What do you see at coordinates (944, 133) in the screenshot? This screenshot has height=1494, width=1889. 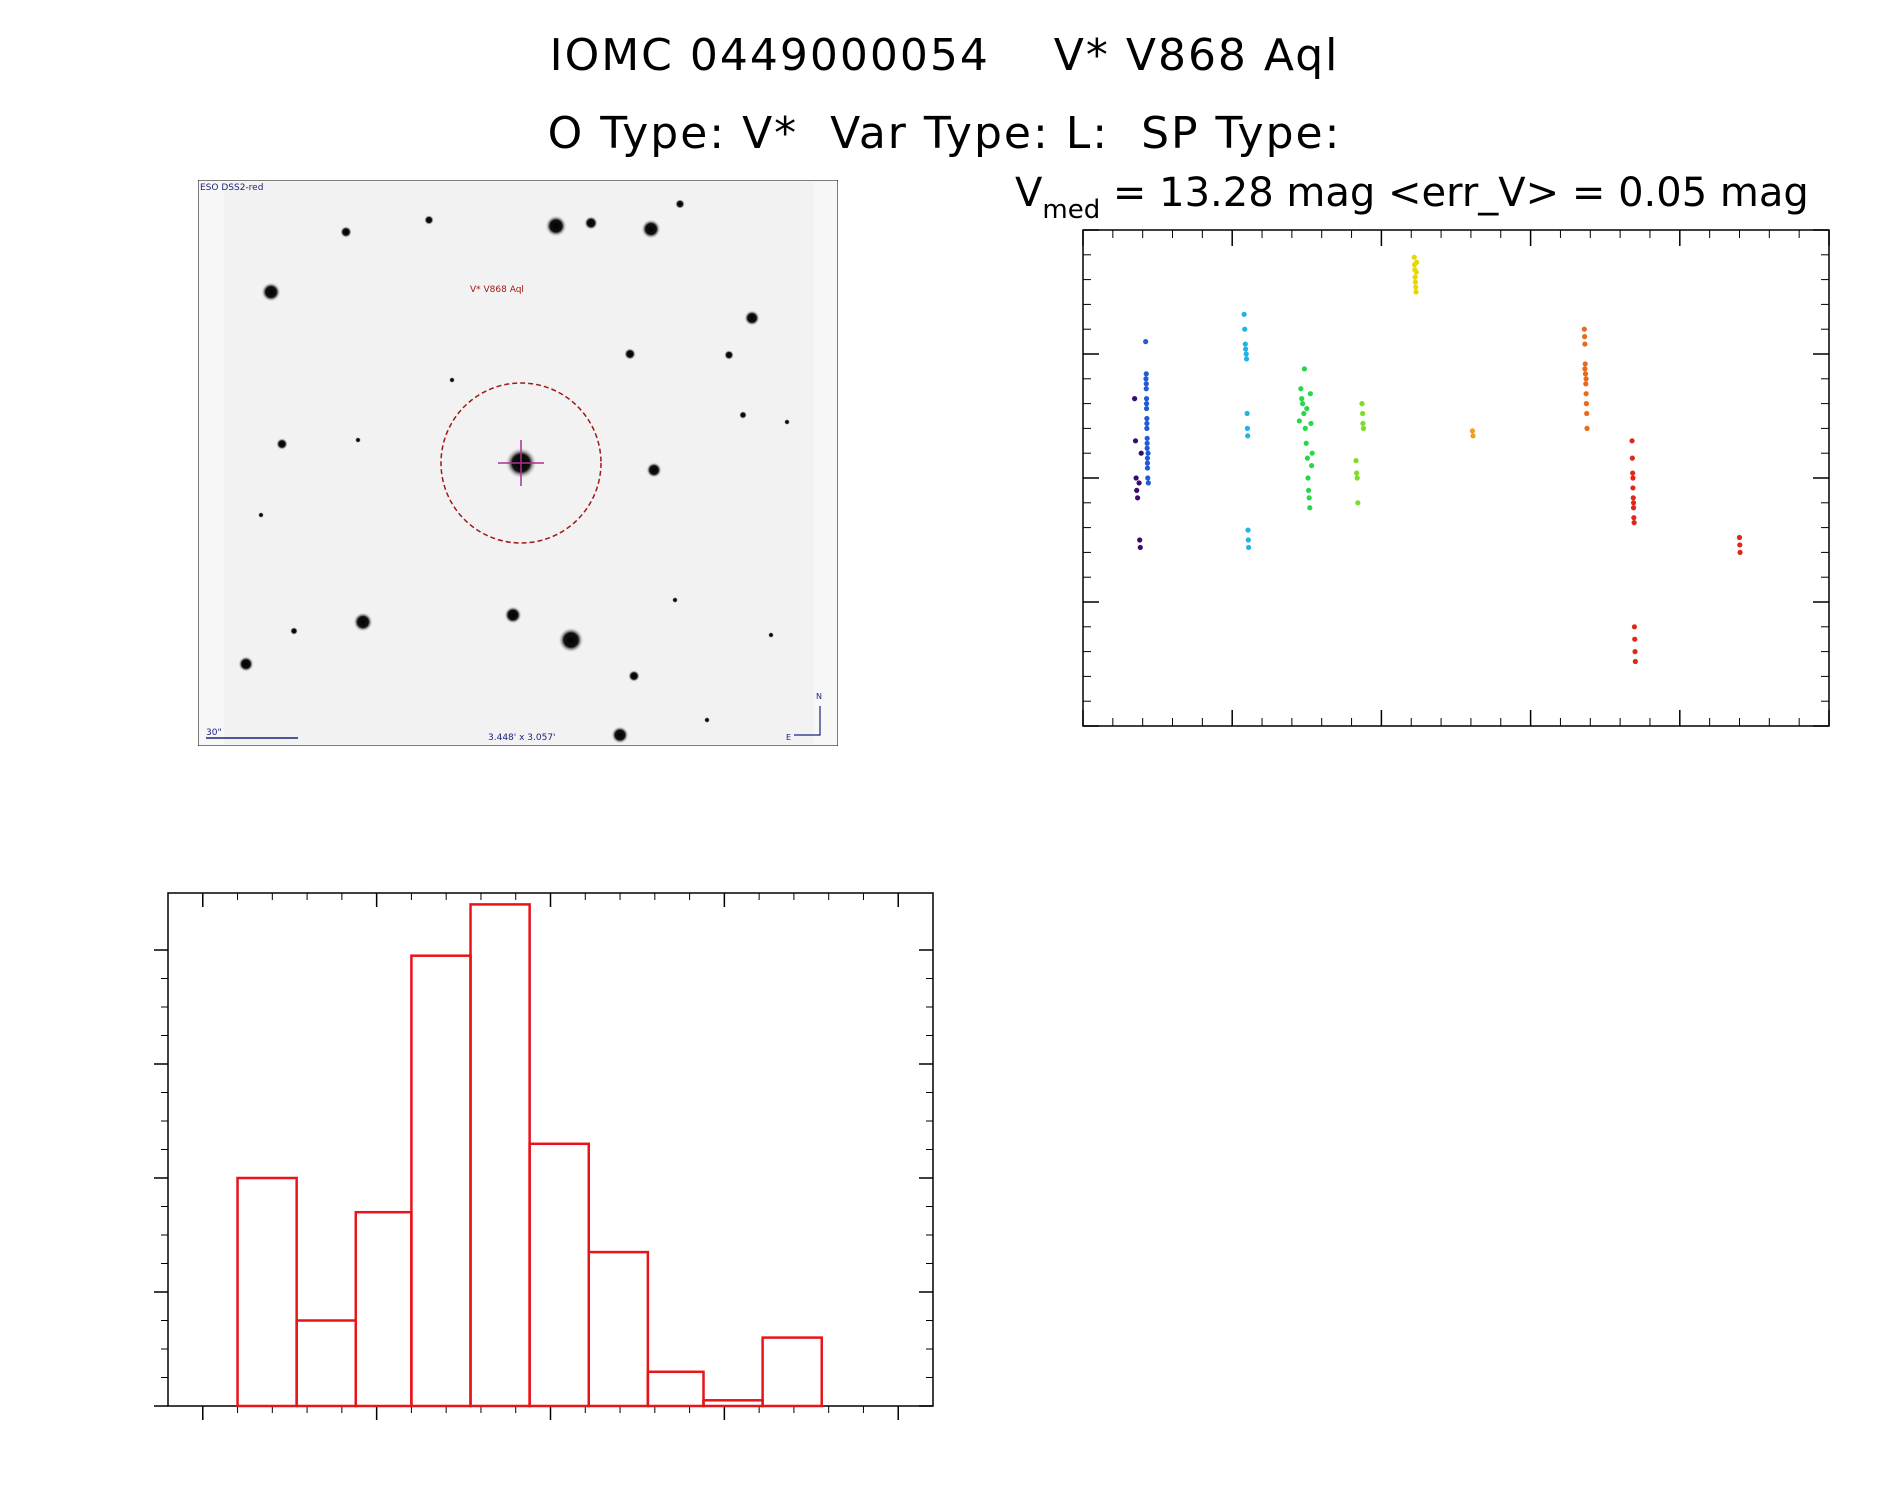 I see `chart-title-line2: O Type: V* Var Type: L: SP Type:` at bounding box center [944, 133].